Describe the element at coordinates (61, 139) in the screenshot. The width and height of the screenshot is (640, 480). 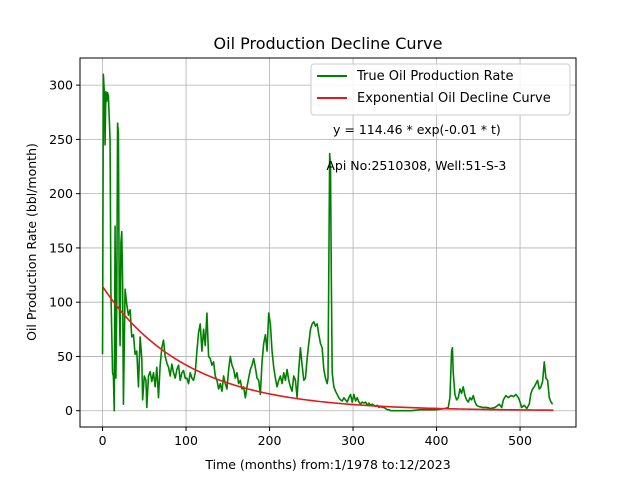
I see `y-tick-label: 250` at that location.